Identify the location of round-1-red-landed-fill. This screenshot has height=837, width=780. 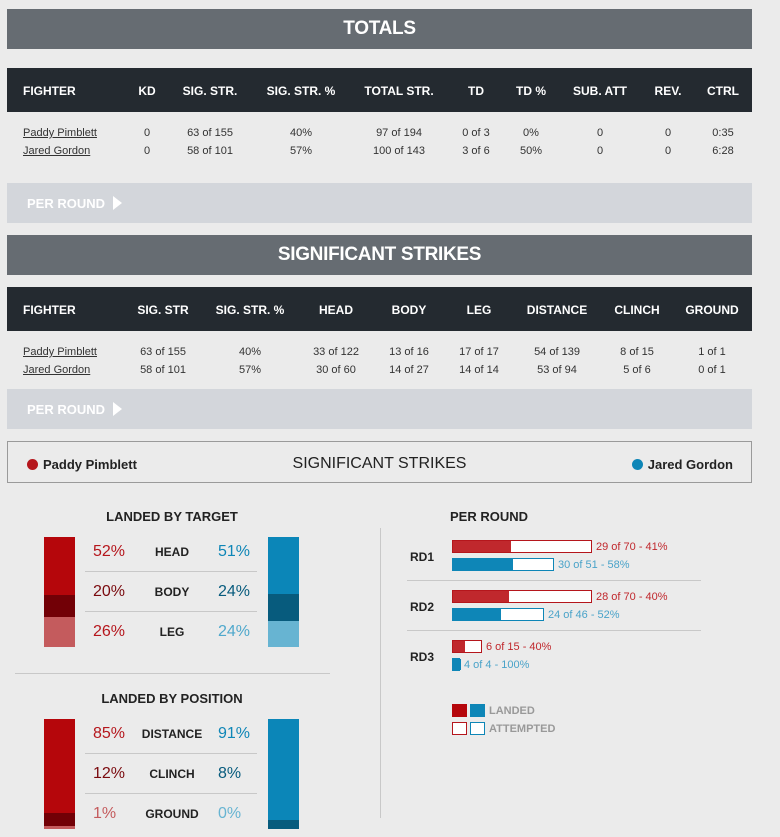
(482, 546).